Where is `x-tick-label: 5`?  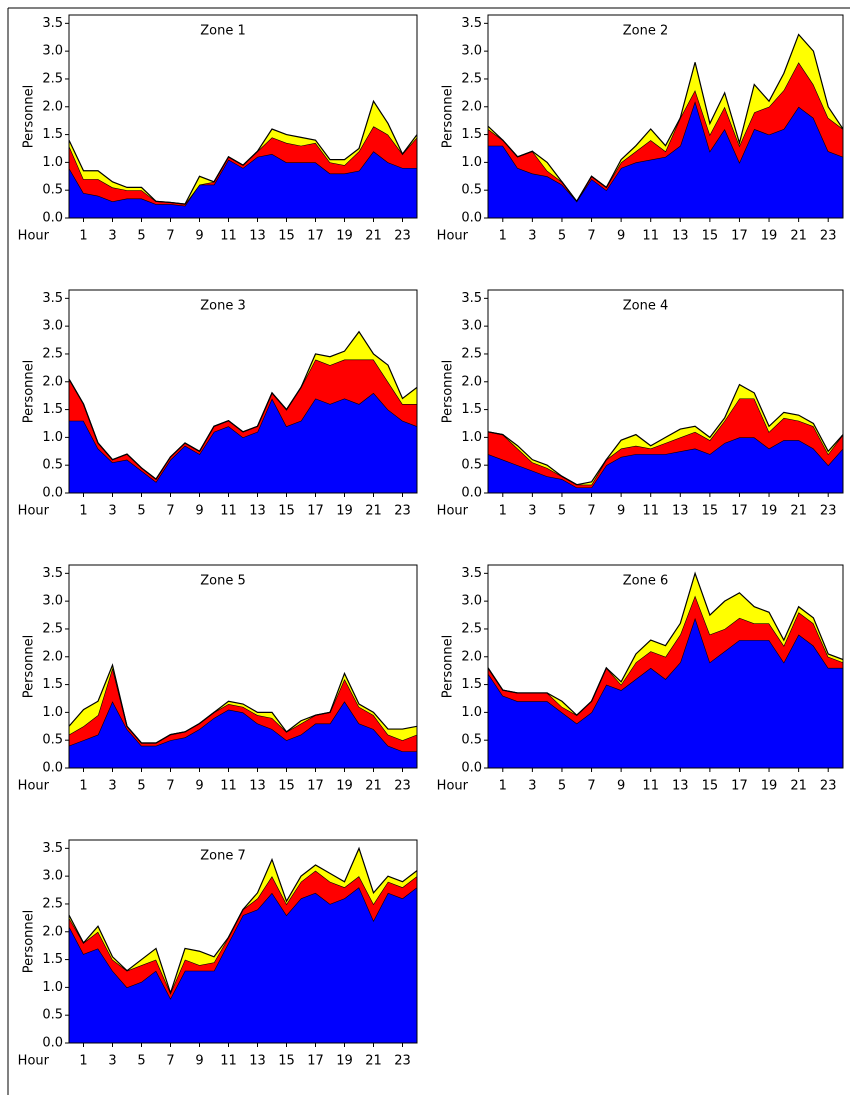 x-tick-label: 5 is located at coordinates (141, 236).